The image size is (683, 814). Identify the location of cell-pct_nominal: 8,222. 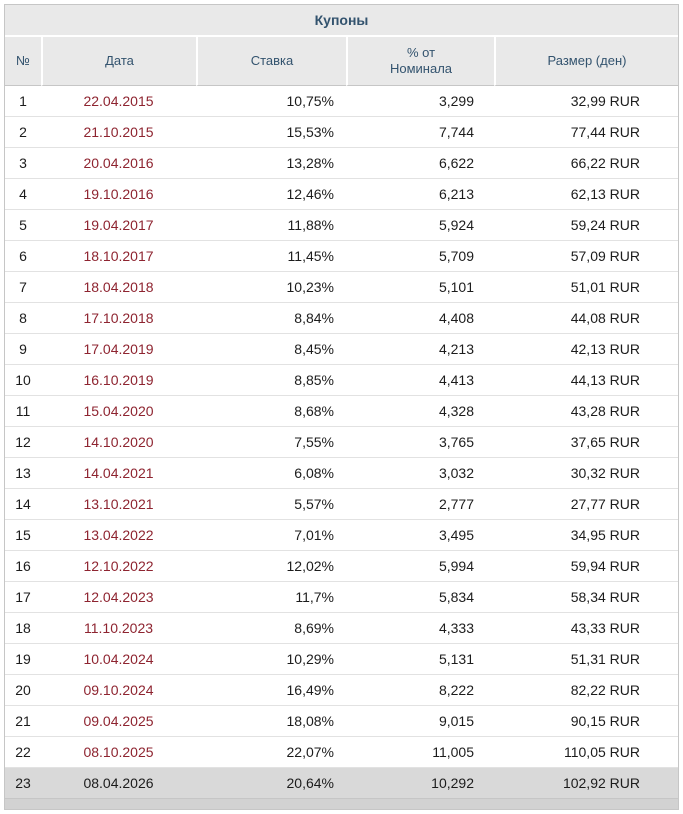
(420, 690).